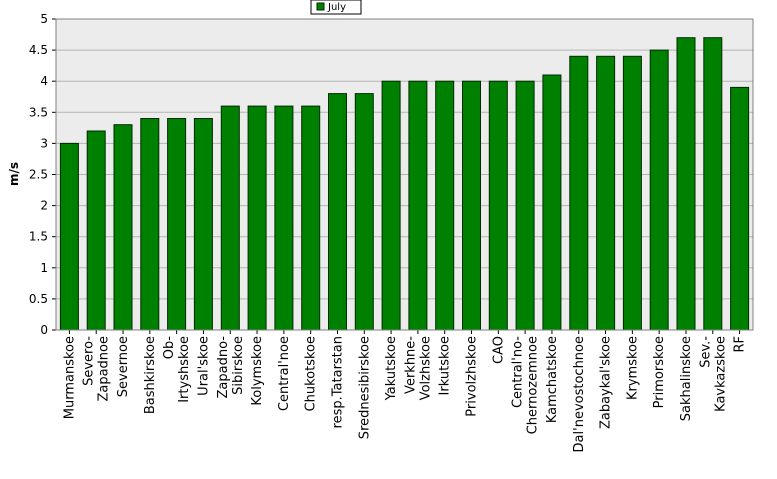 The image size is (777, 479). Describe the element at coordinates (445, 365) in the screenshot. I see `x-tick-label: Irkutskoe` at that location.